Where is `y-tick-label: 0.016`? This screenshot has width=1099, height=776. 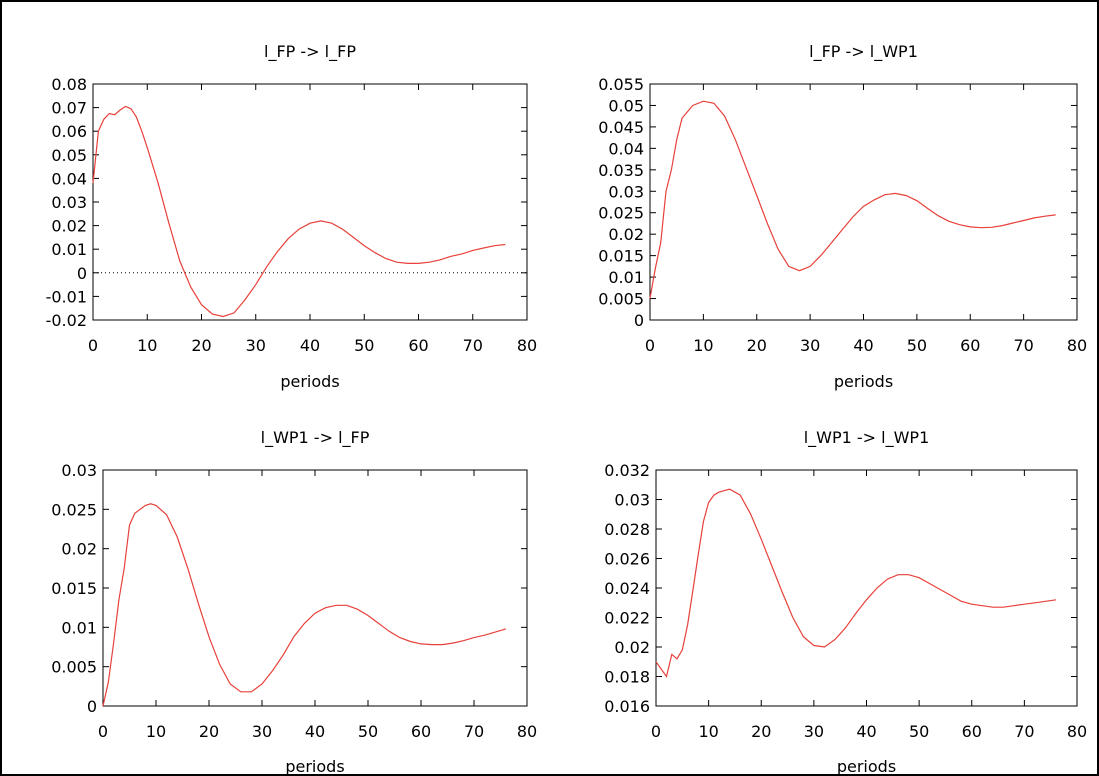
y-tick-label: 0.016 is located at coordinates (627, 706).